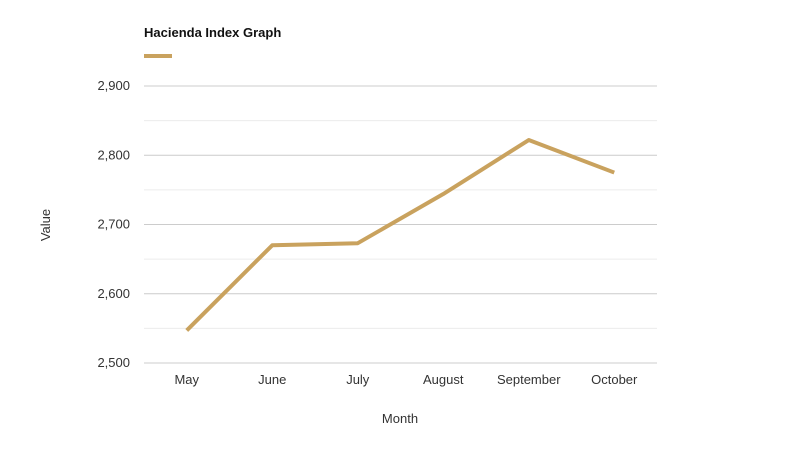 The height and width of the screenshot is (455, 800). I want to click on y-axis: 2,500 2,600 2,700 2,800 2,900, so click(113, 224).